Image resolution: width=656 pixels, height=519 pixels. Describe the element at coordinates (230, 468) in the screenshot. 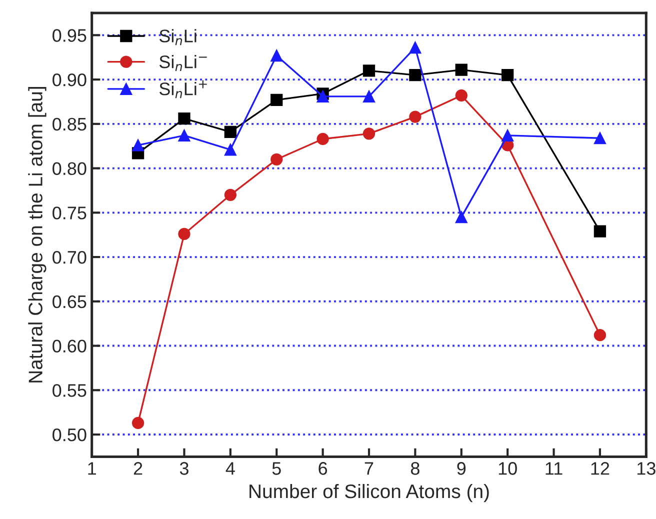

I see `x-tick-label: 4` at that location.